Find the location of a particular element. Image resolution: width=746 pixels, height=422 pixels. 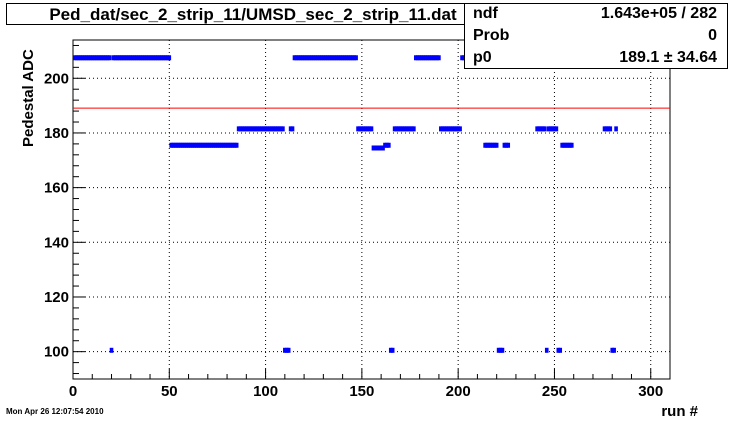

stats-value: 0 is located at coordinates (712, 35).